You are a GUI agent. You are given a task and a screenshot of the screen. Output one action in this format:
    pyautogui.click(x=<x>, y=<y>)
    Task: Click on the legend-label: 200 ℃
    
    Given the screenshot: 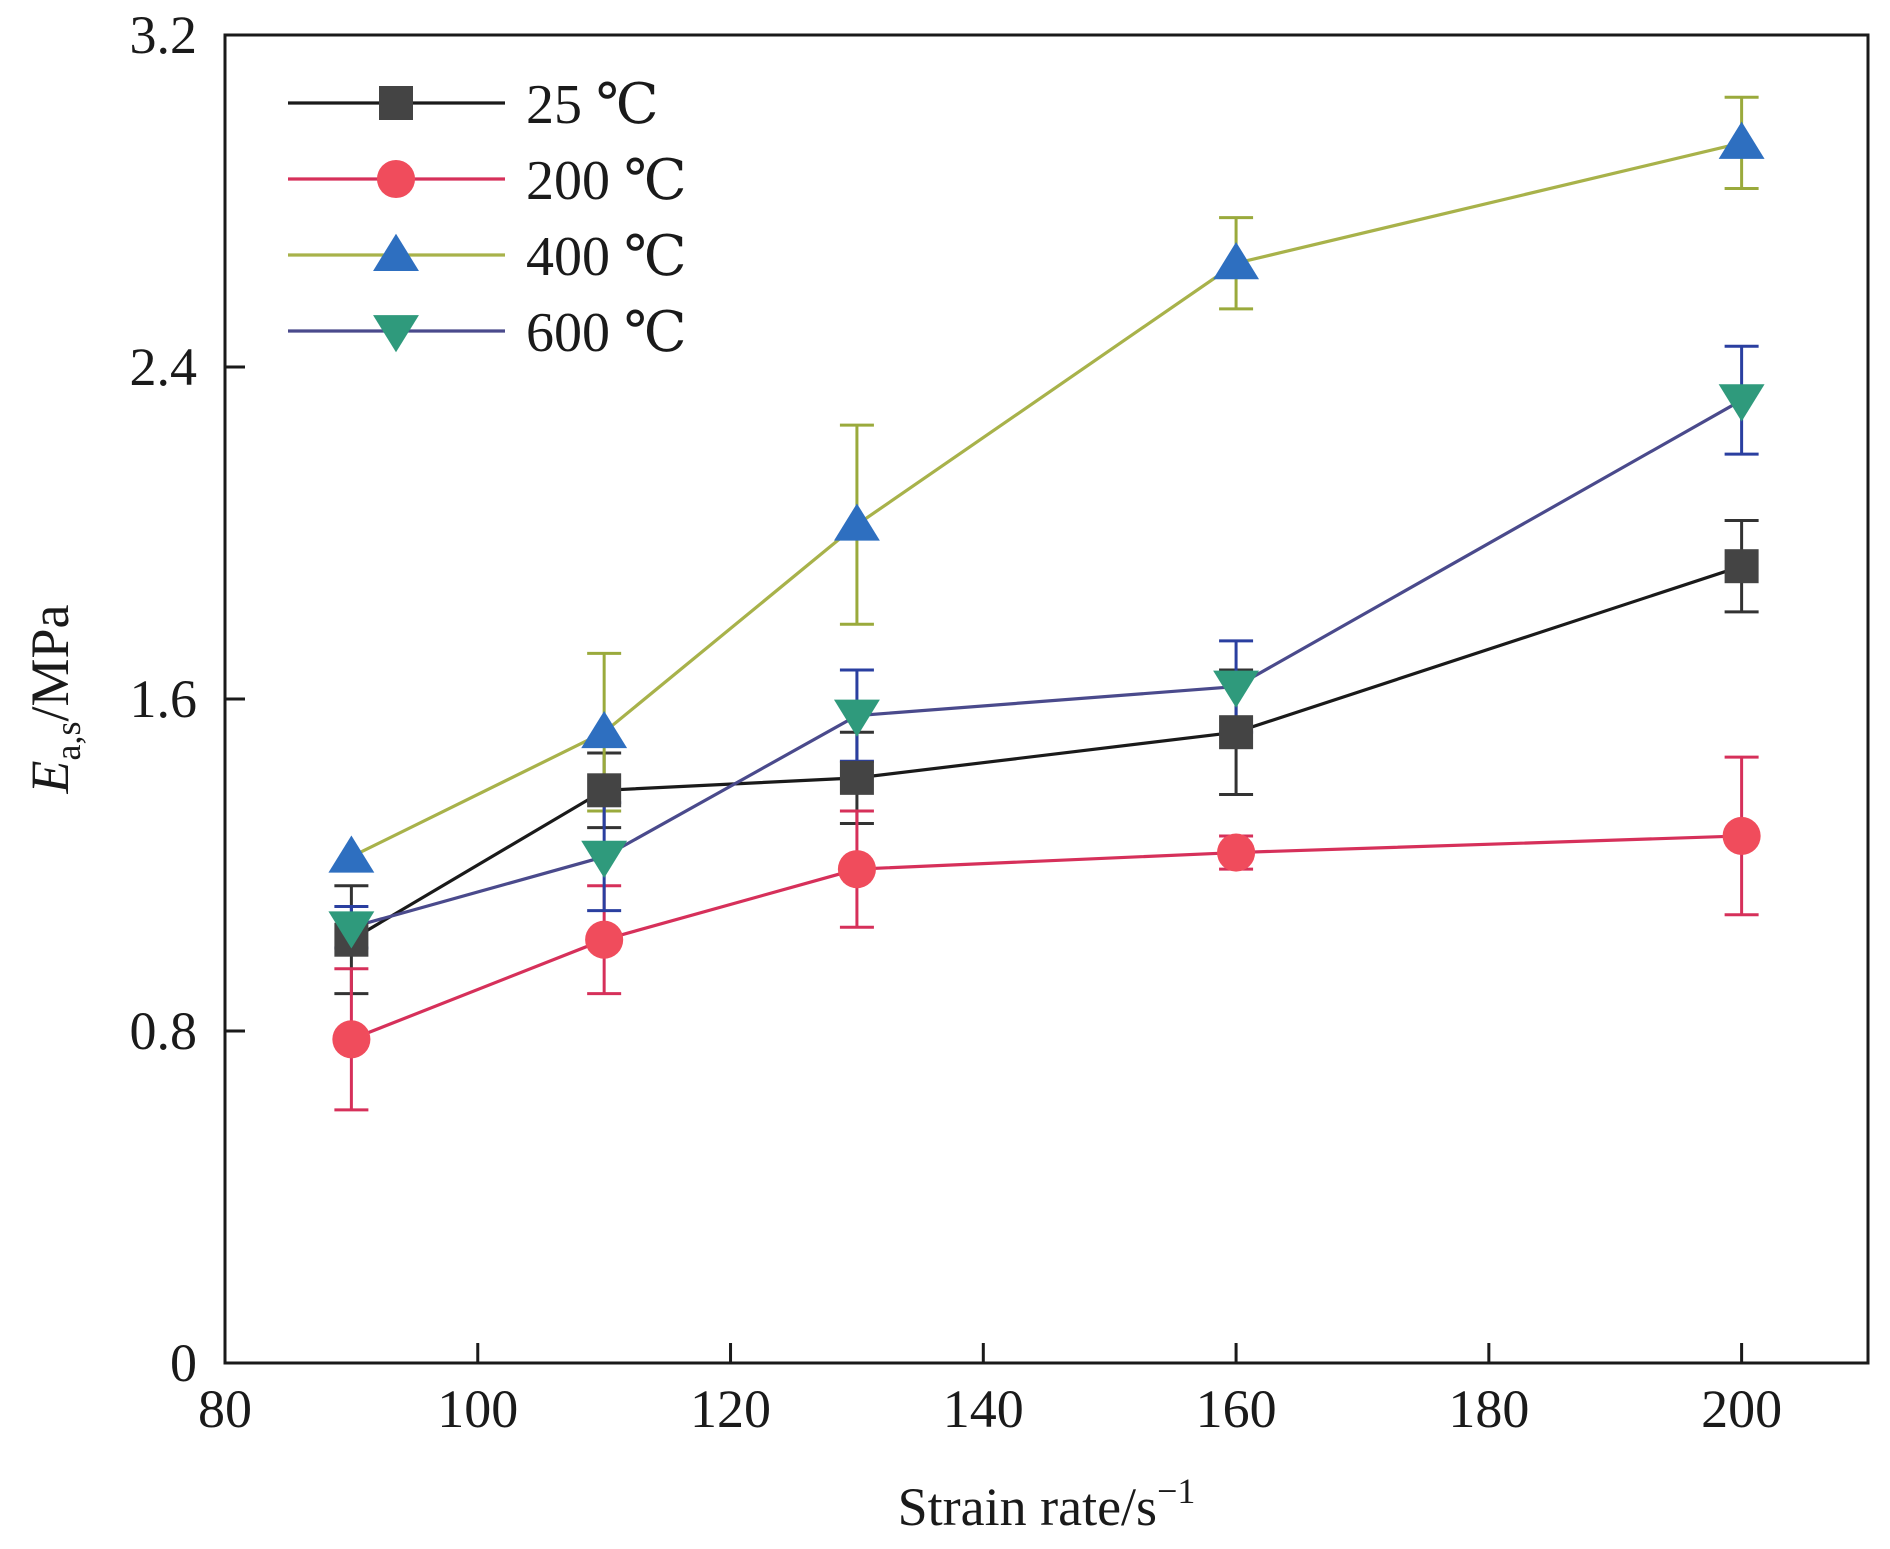 What is the action you would take?
    pyautogui.click(x=606, y=181)
    